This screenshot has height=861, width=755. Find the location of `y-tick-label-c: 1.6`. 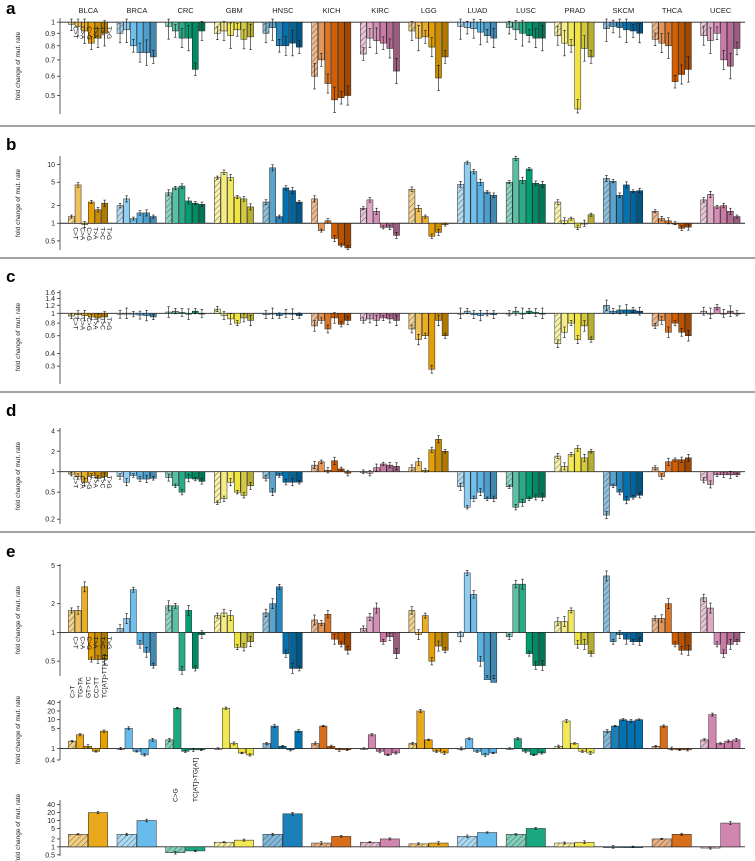

y-tick-label-c: 1.6 is located at coordinates (50, 293).